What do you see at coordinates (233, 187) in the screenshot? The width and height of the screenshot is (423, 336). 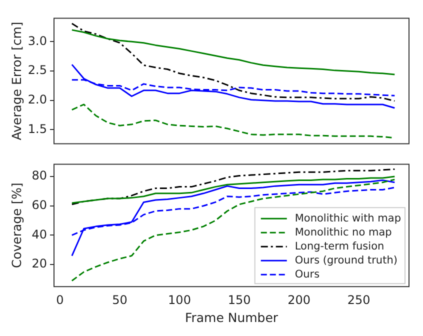 I see `line-series` at bounding box center [233, 187].